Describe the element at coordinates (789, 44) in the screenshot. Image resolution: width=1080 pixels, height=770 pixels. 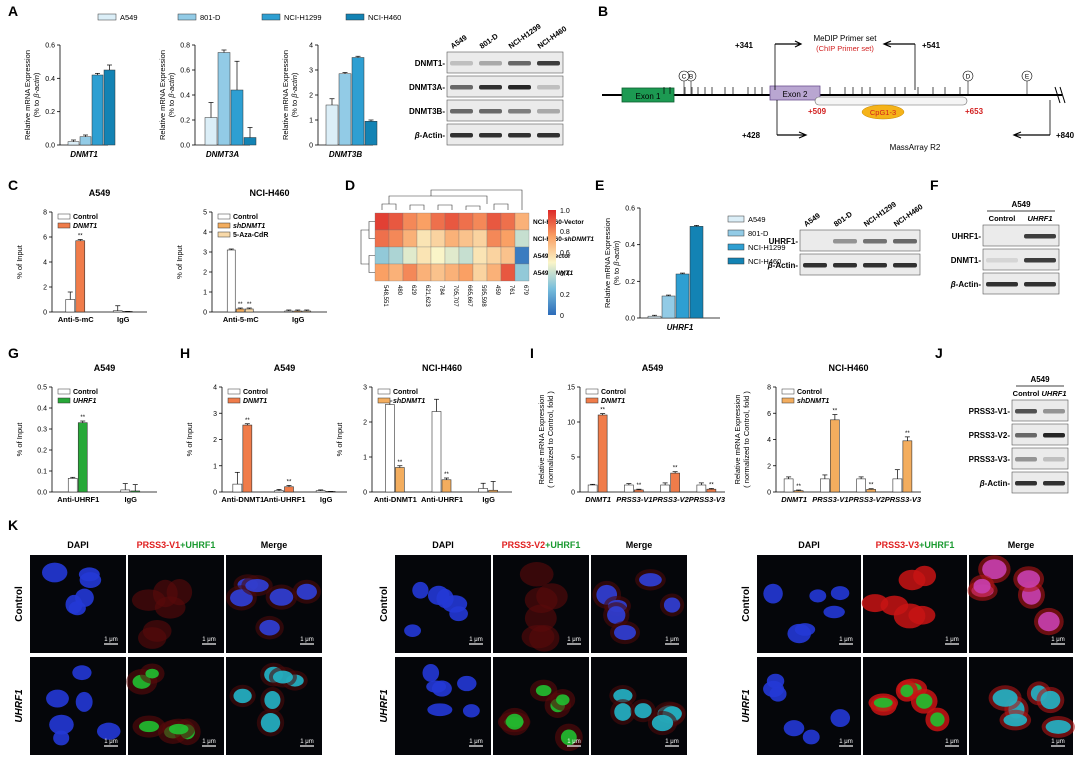
I see `primer-arrow` at that location.